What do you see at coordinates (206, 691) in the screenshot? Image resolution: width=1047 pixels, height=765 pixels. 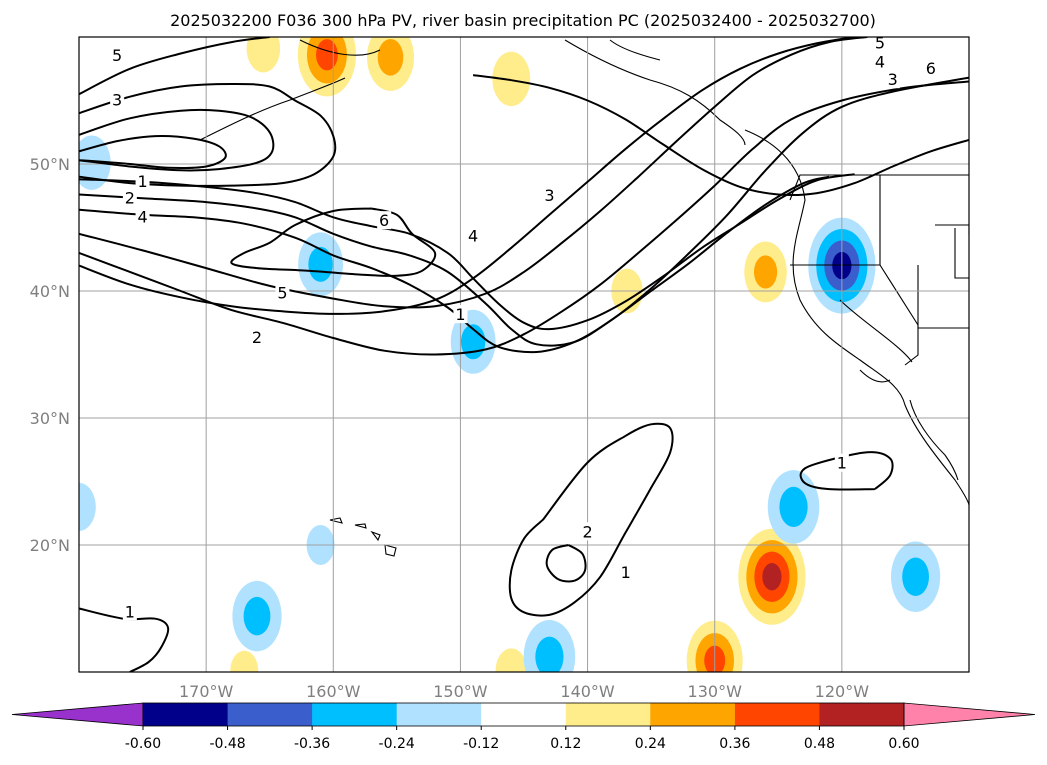 I see `x-tick-label: 170°W` at bounding box center [206, 691].